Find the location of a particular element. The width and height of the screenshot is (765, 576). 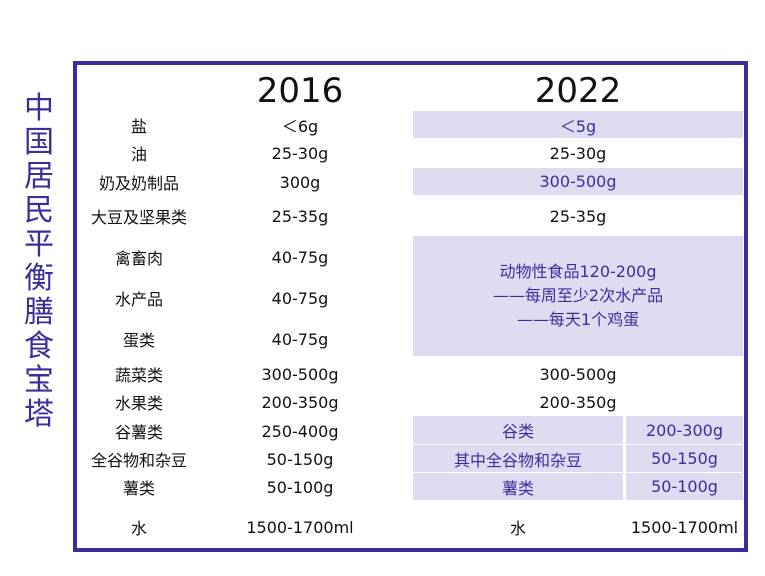

food-label: 水果类 is located at coordinates (138, 403).